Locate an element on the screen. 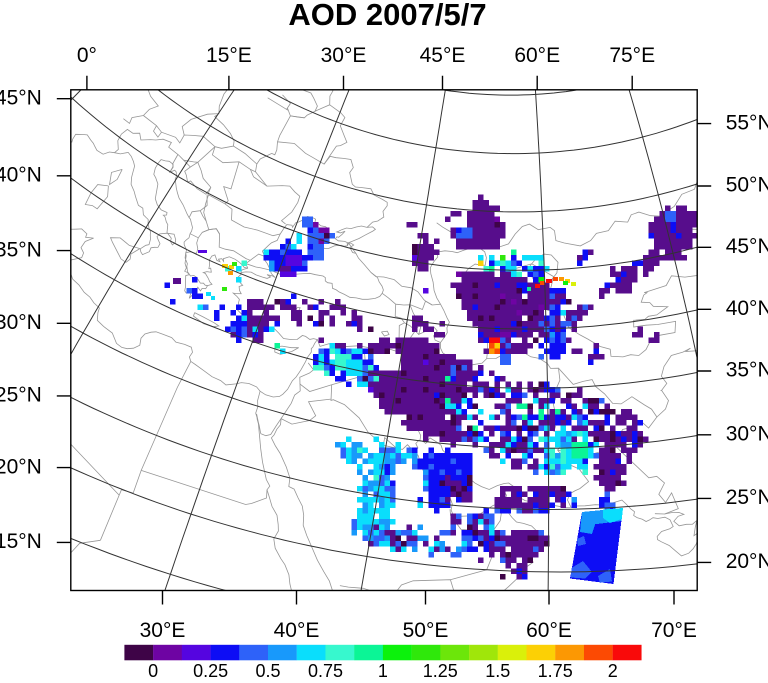 The width and height of the screenshot is (768, 683). svg-text: 1.5 is located at coordinates (497, 669).